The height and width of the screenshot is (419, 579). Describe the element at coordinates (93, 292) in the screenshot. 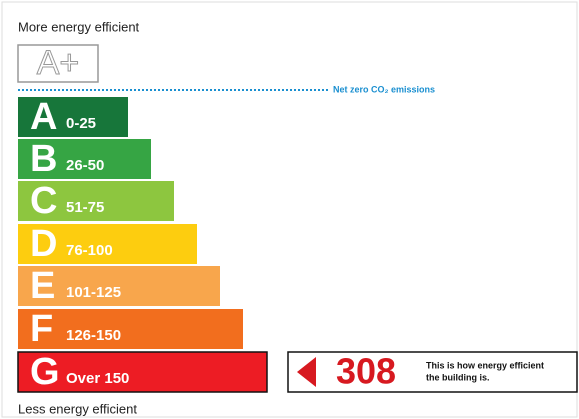

I see `band-range: 101-125` at that location.